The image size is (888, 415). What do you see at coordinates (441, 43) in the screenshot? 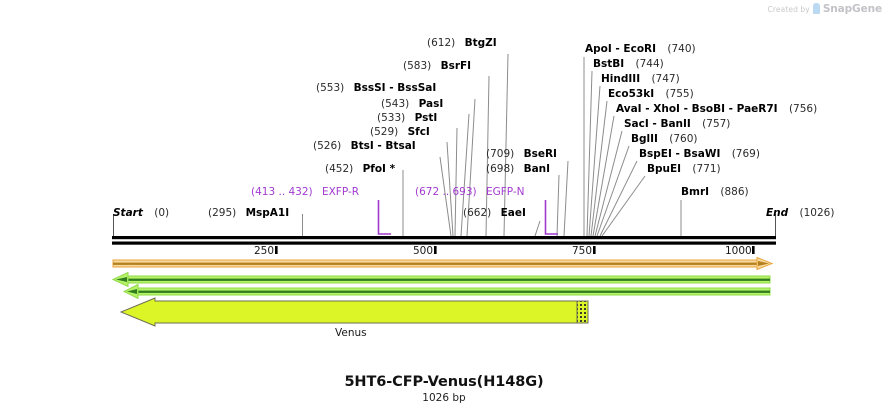
I see `site-position-btgzi: (612)` at bounding box center [441, 43].